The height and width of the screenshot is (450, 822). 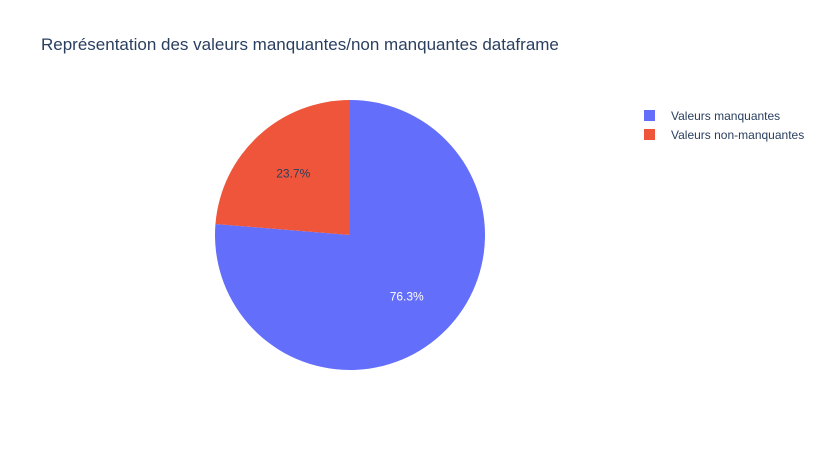 I want to click on legend-label: Valeurs non-manquantes, so click(x=738, y=134).